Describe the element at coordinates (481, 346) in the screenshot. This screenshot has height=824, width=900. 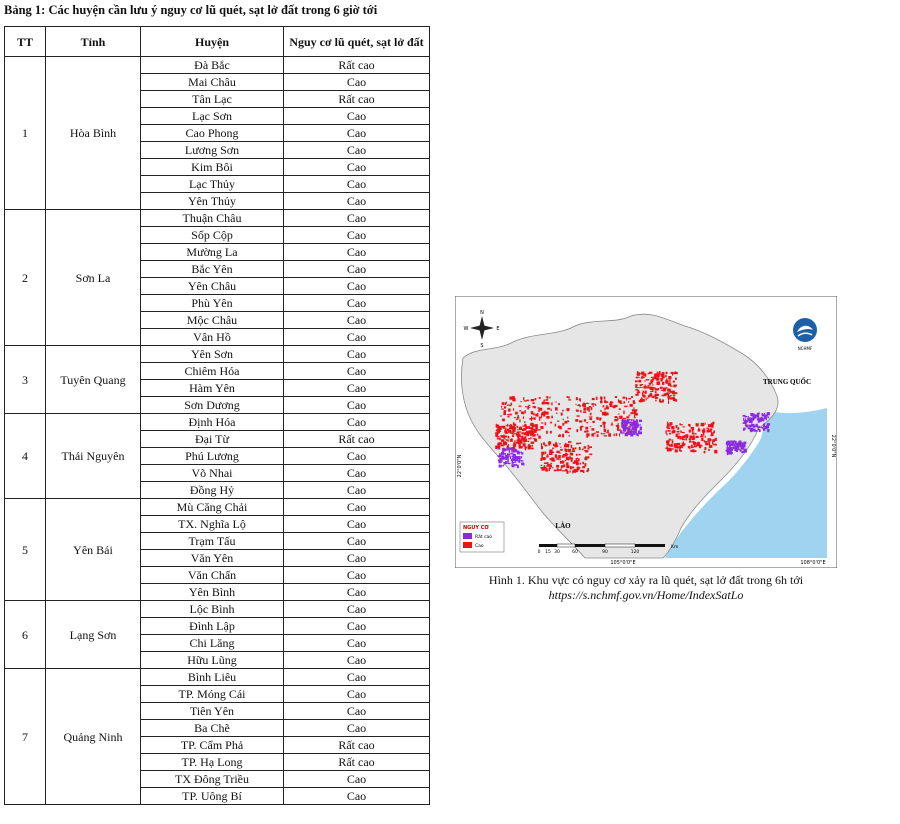
I see `svg-text: S` at that location.